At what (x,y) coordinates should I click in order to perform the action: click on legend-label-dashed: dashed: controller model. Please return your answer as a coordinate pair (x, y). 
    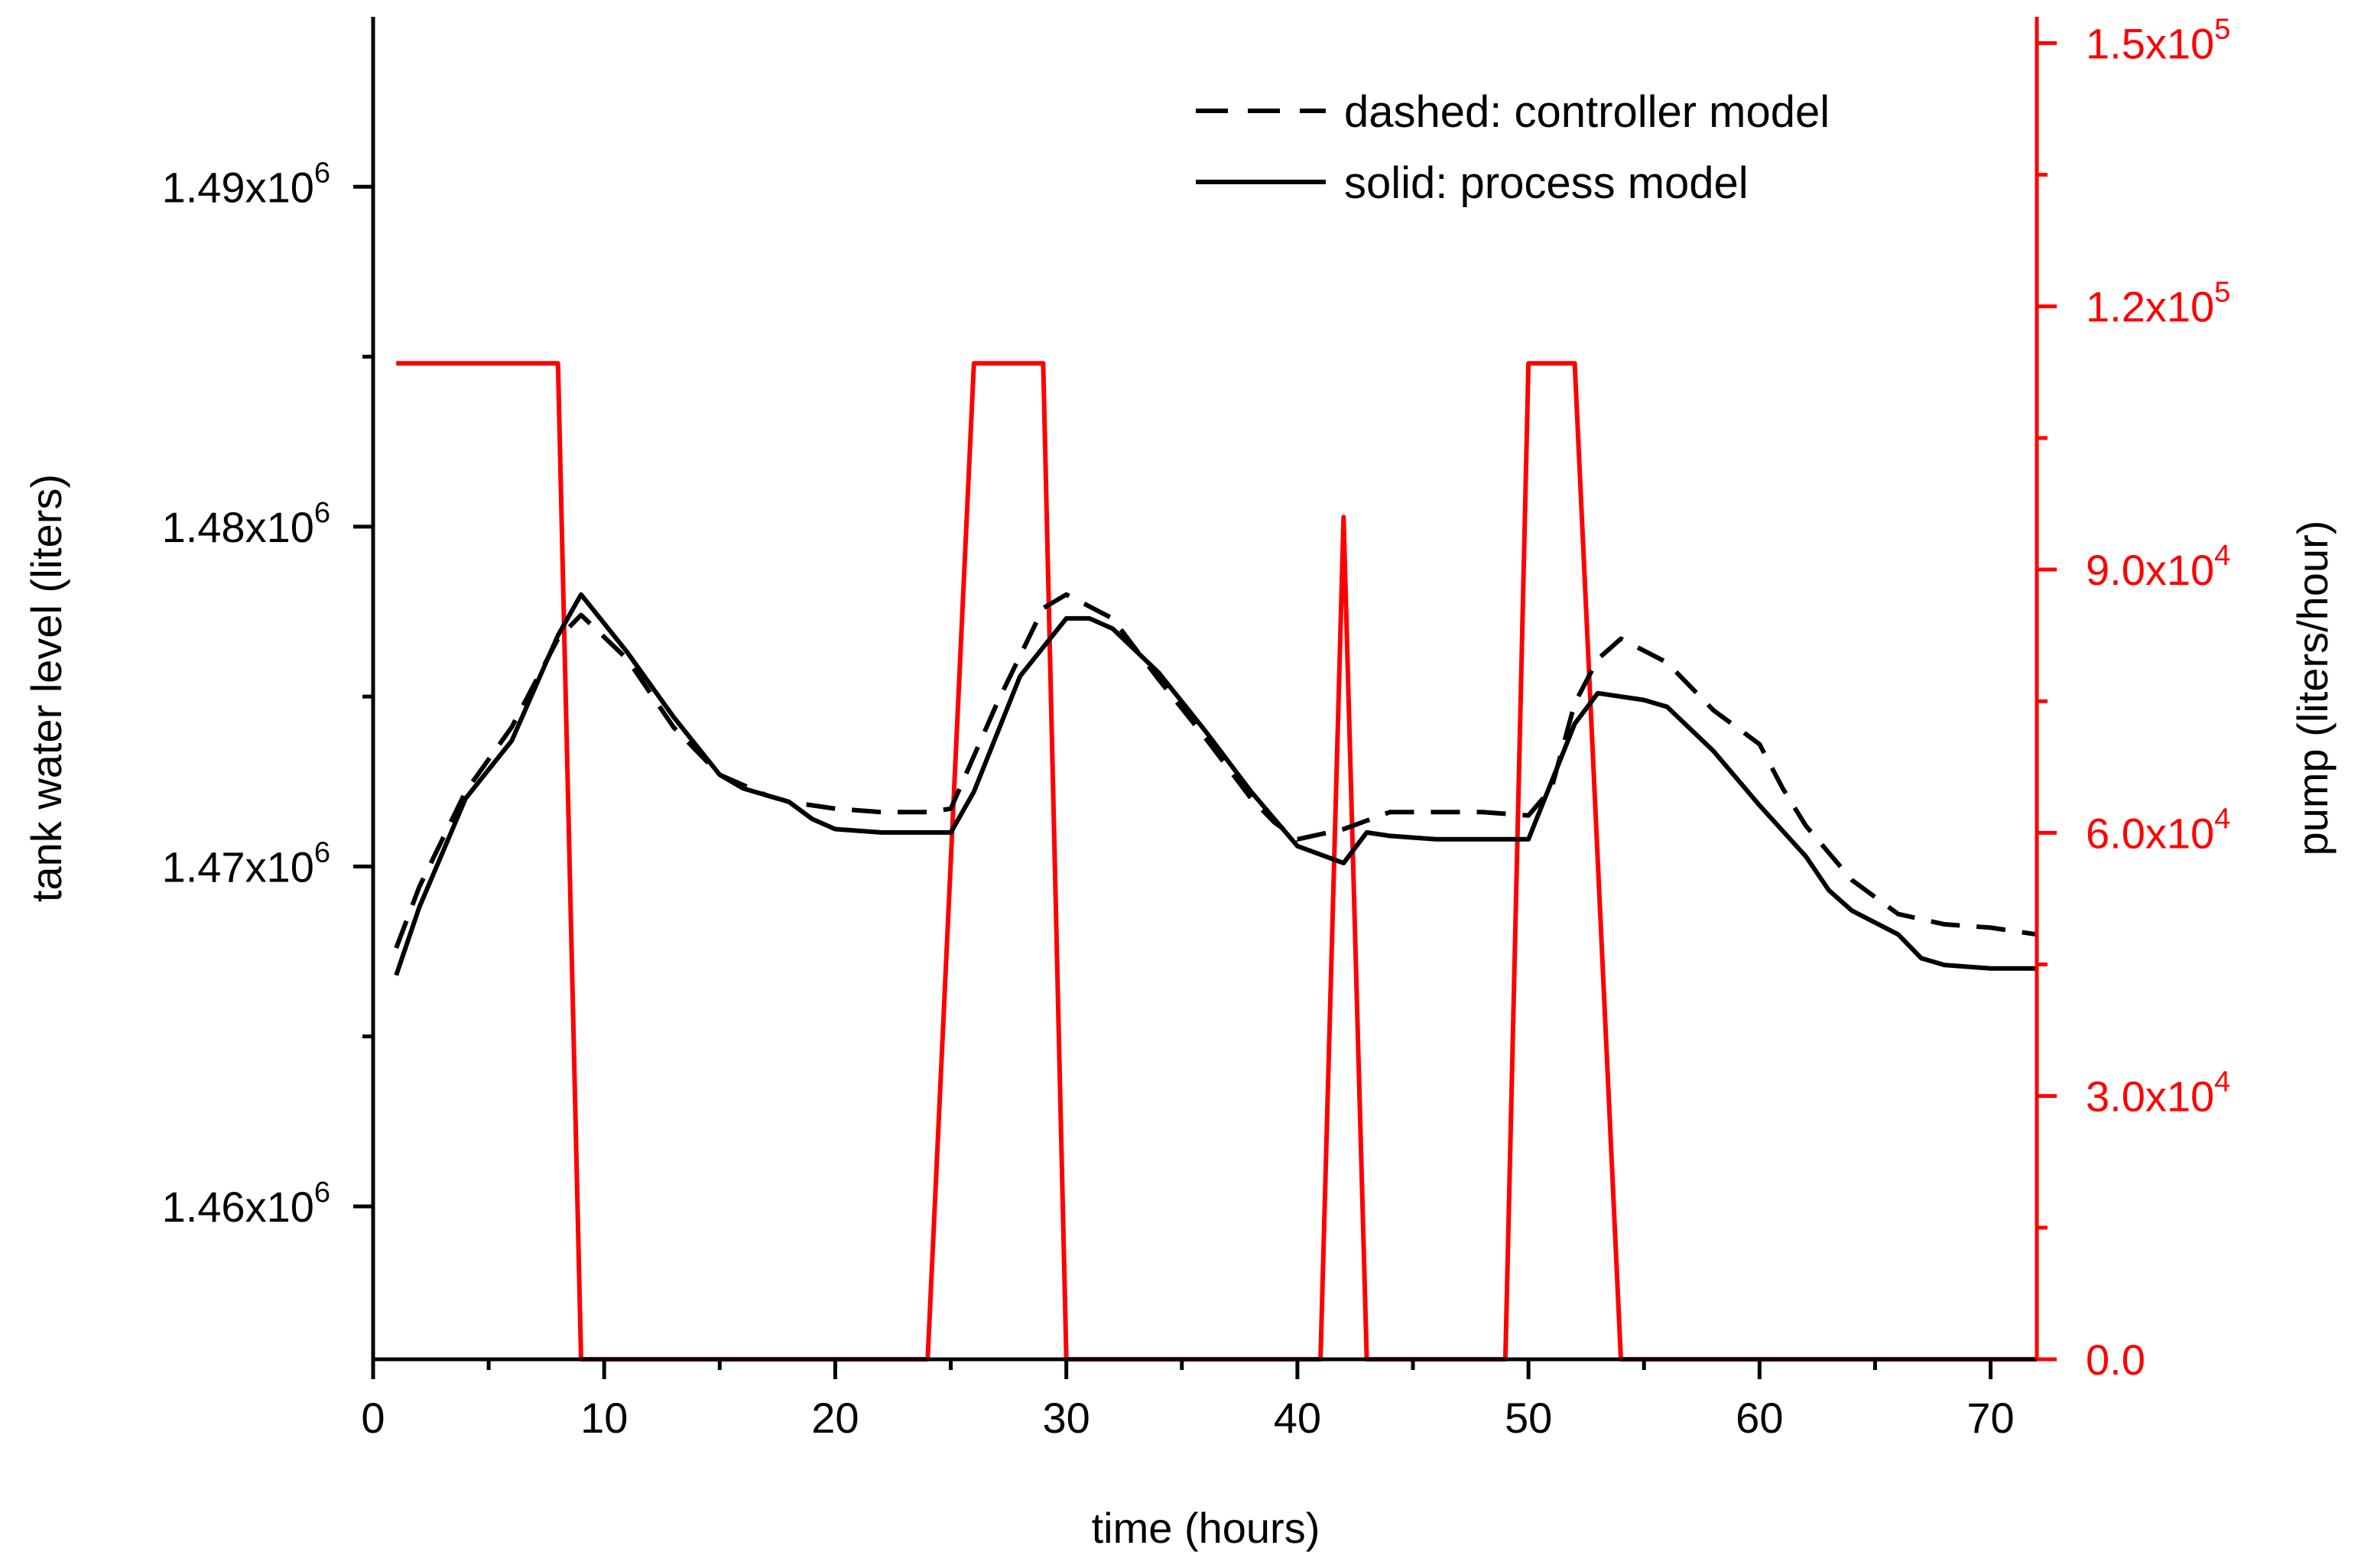
    Looking at the image, I should click on (1587, 112).